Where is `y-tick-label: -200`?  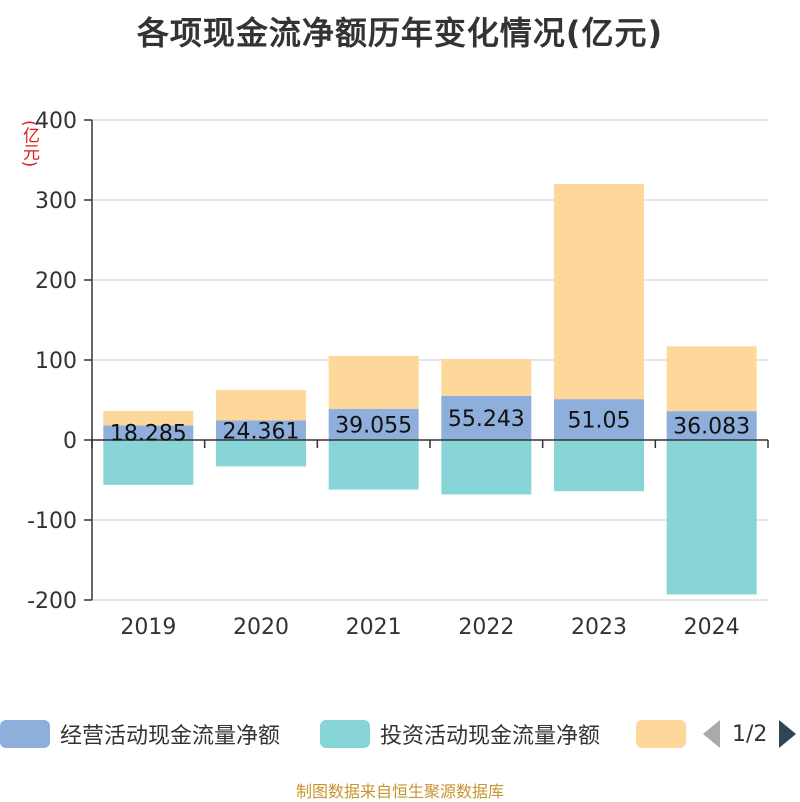 y-tick-label: -200 is located at coordinates (52, 601).